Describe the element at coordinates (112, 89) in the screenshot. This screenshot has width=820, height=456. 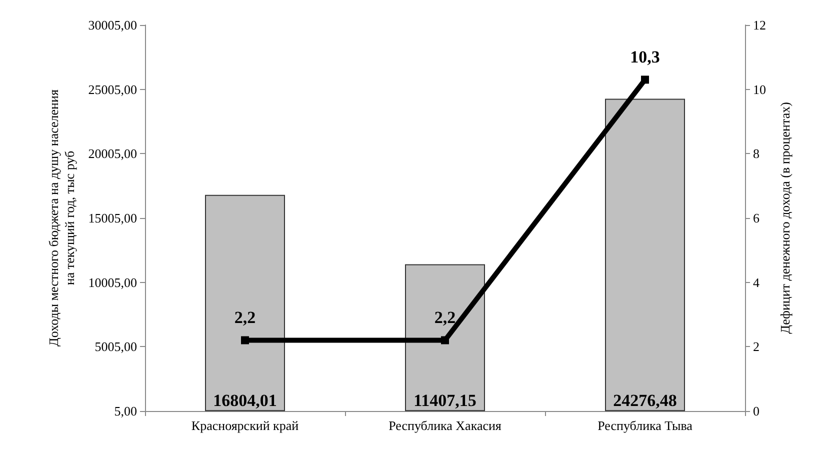
I see `y-tick-label: 25005,00` at that location.